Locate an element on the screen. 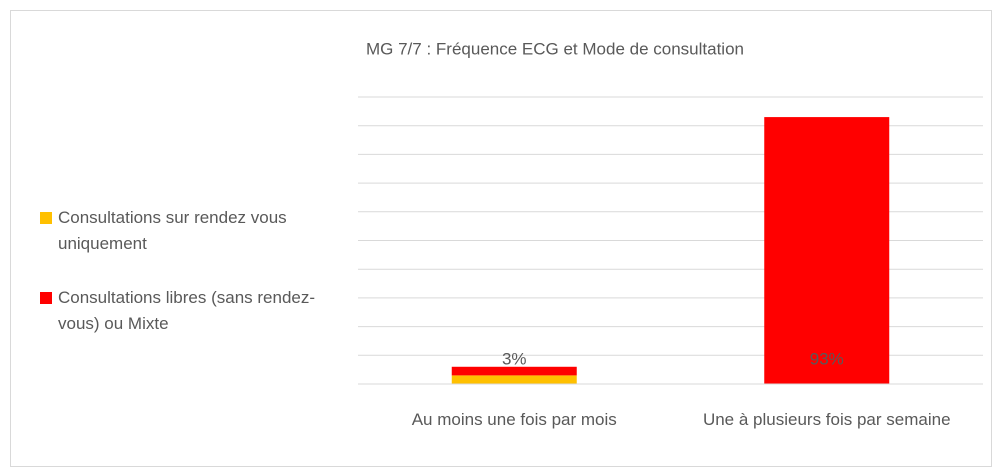  legend-item: Consultations sur rendez vous uniquement is located at coordinates (190, 231).